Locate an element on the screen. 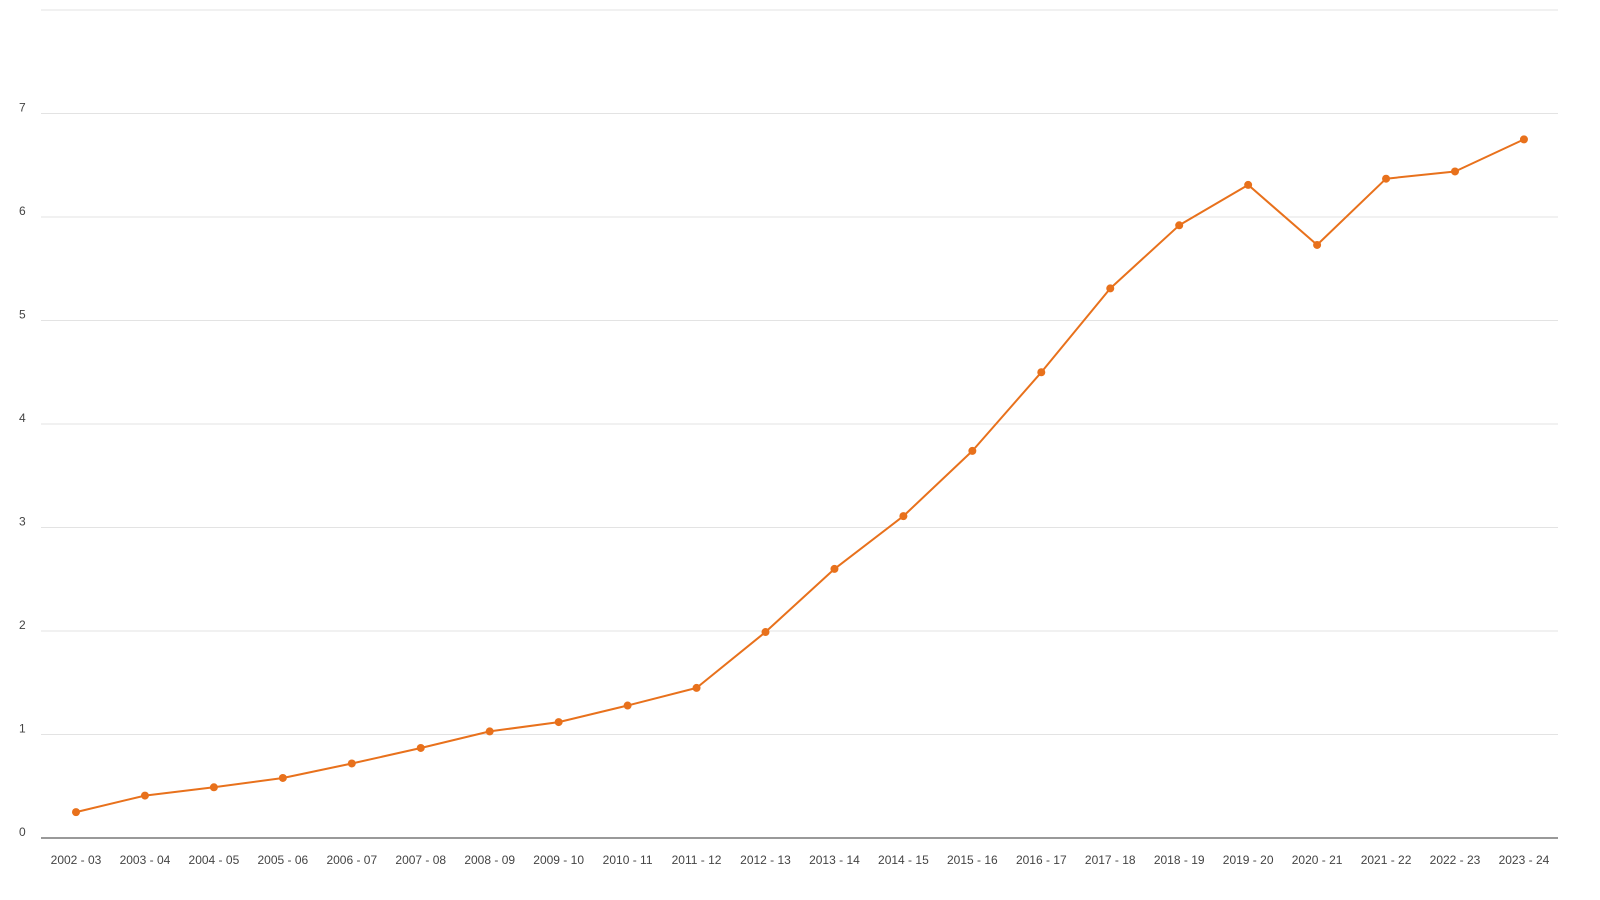  x-tick-label: 2023 - 24 is located at coordinates (1524, 860).